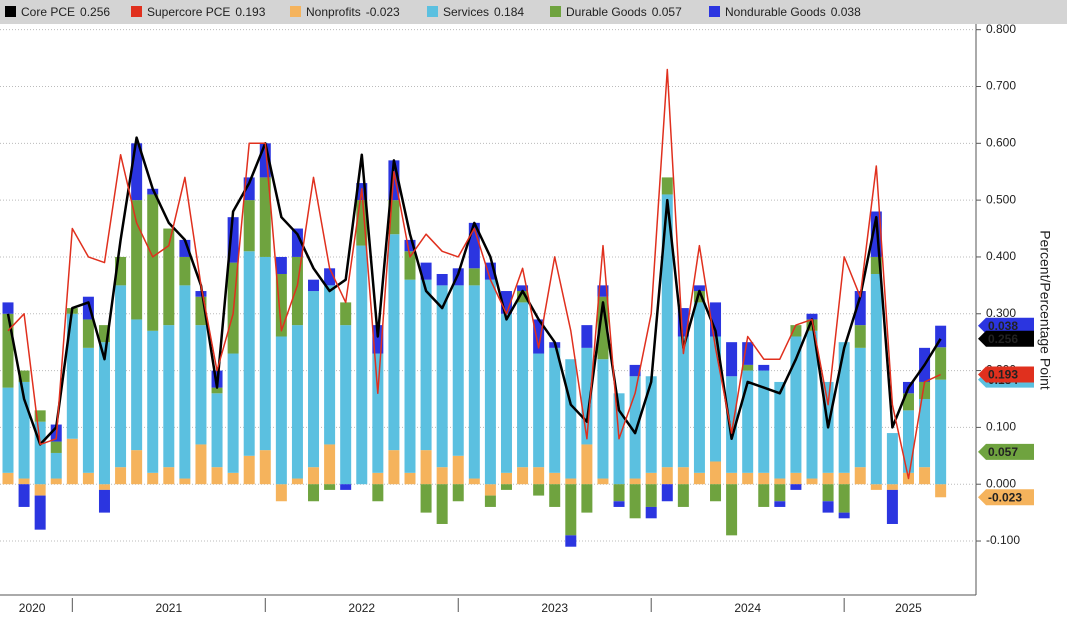  I want to click on legend-name: Nonprofits, so click(333, 12).